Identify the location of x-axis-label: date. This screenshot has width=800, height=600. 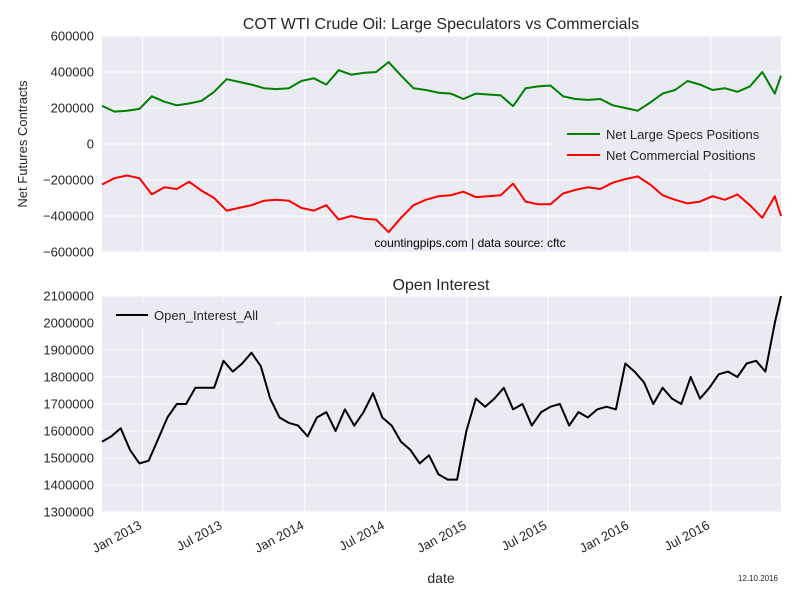
(440, 578).